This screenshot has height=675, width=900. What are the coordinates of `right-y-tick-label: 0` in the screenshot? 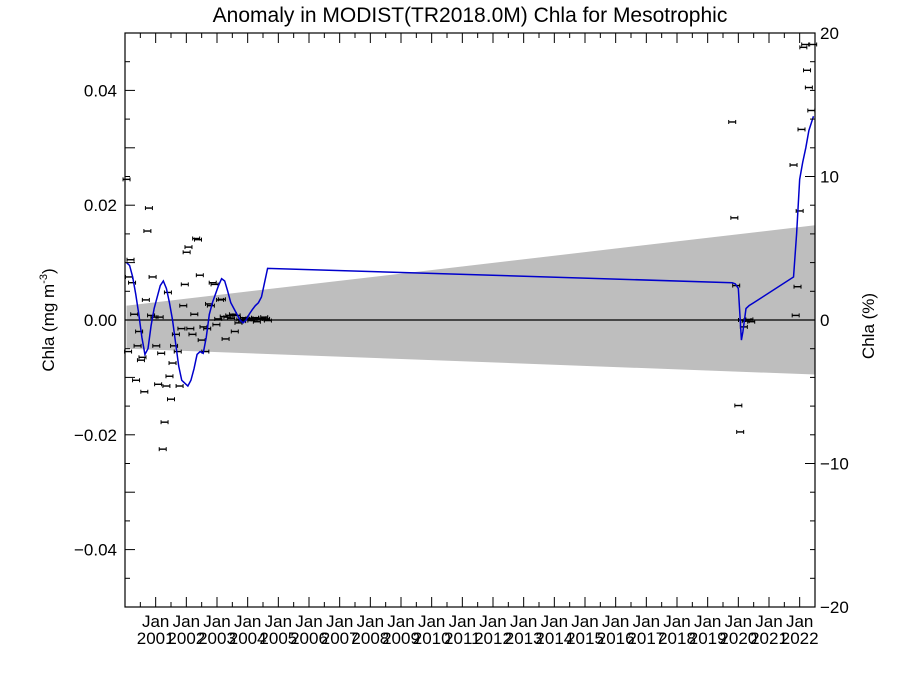 It's located at (824, 320).